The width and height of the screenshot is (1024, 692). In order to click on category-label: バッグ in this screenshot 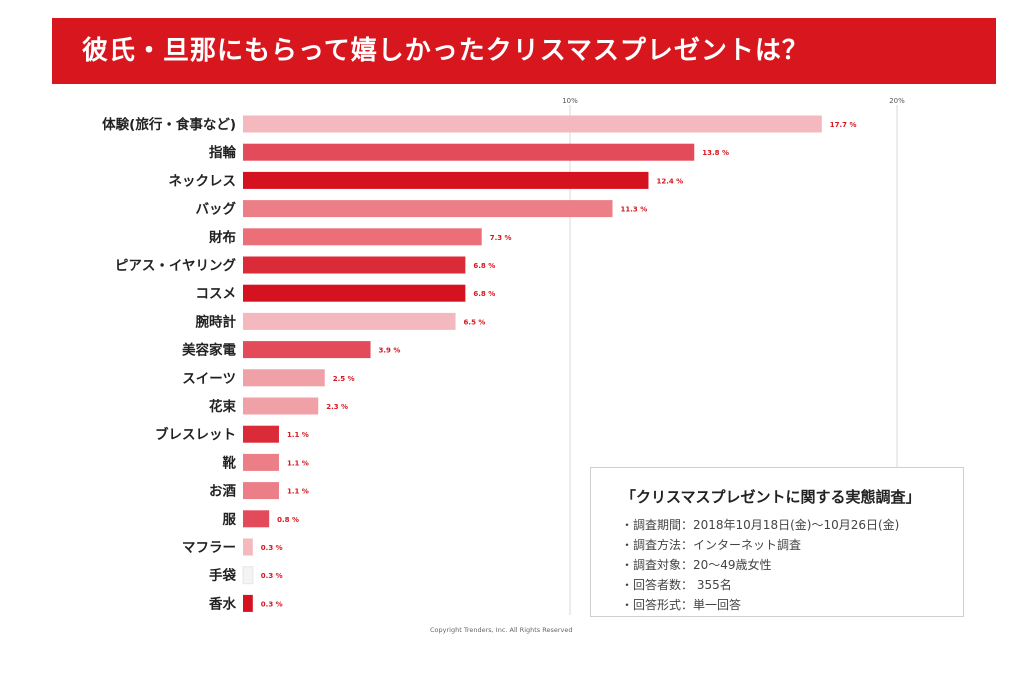, I will do `click(216, 209)`.